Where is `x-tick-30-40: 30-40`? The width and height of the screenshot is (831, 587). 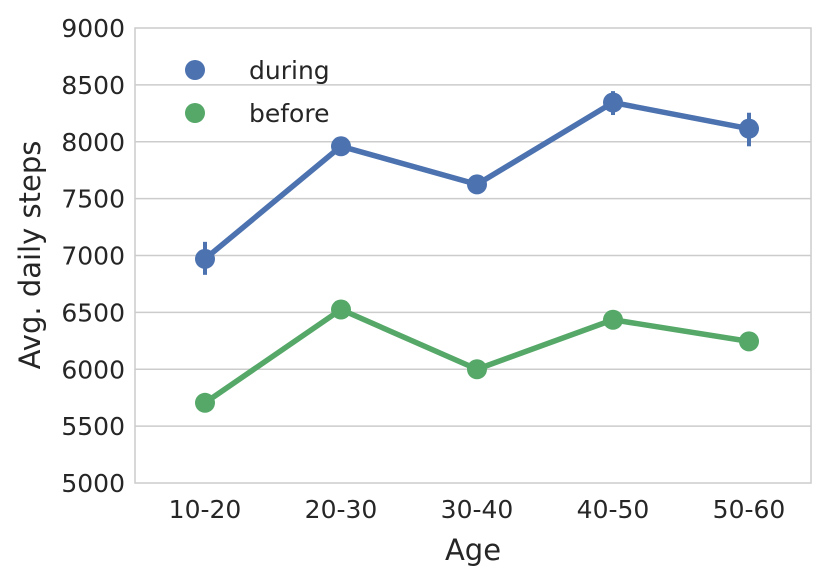
x-tick-30-40: 30-40 is located at coordinates (477, 509).